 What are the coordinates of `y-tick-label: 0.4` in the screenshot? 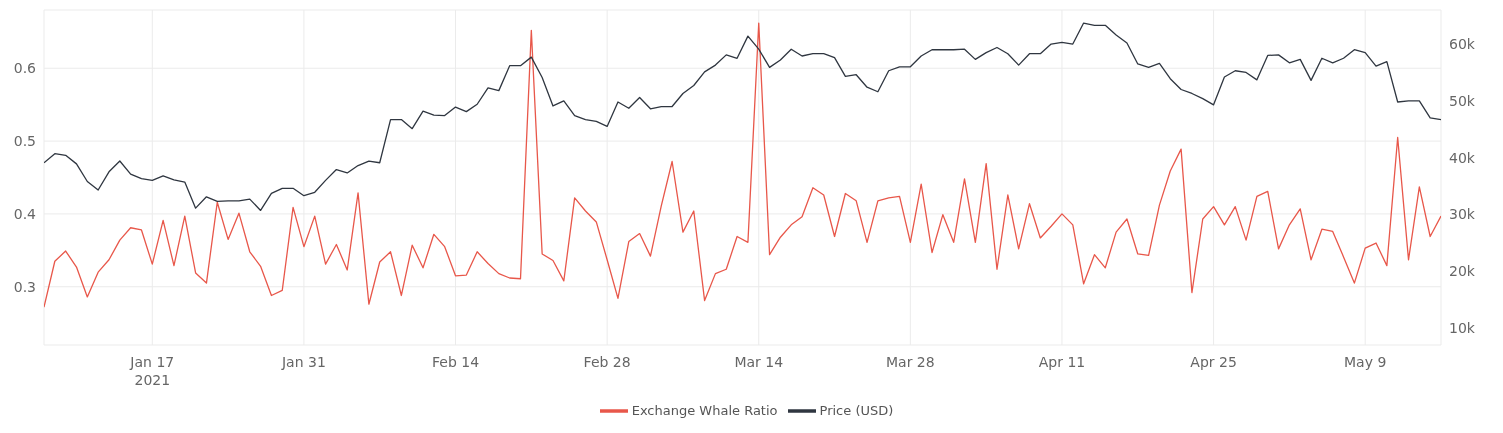 It's located at (25, 213).